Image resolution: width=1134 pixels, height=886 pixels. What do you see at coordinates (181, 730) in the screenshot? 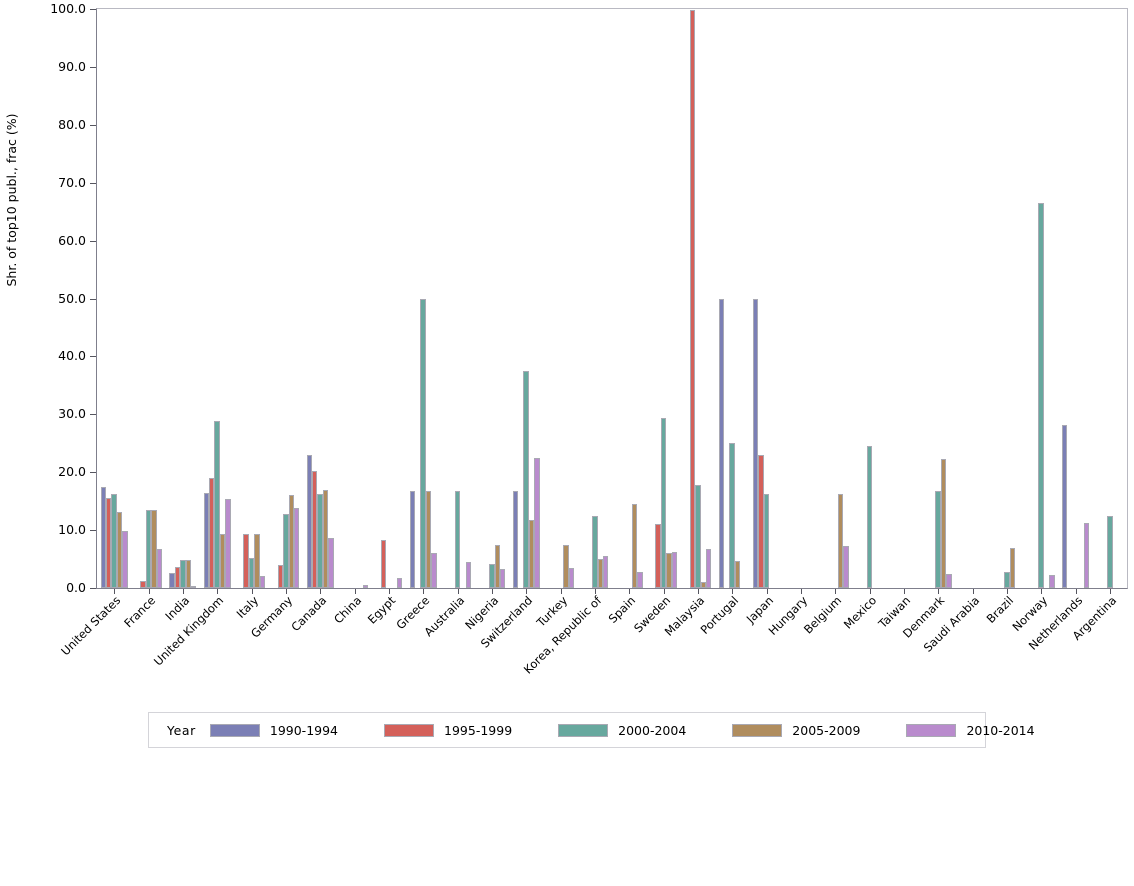
I see `legend-title: Year` at bounding box center [181, 730].